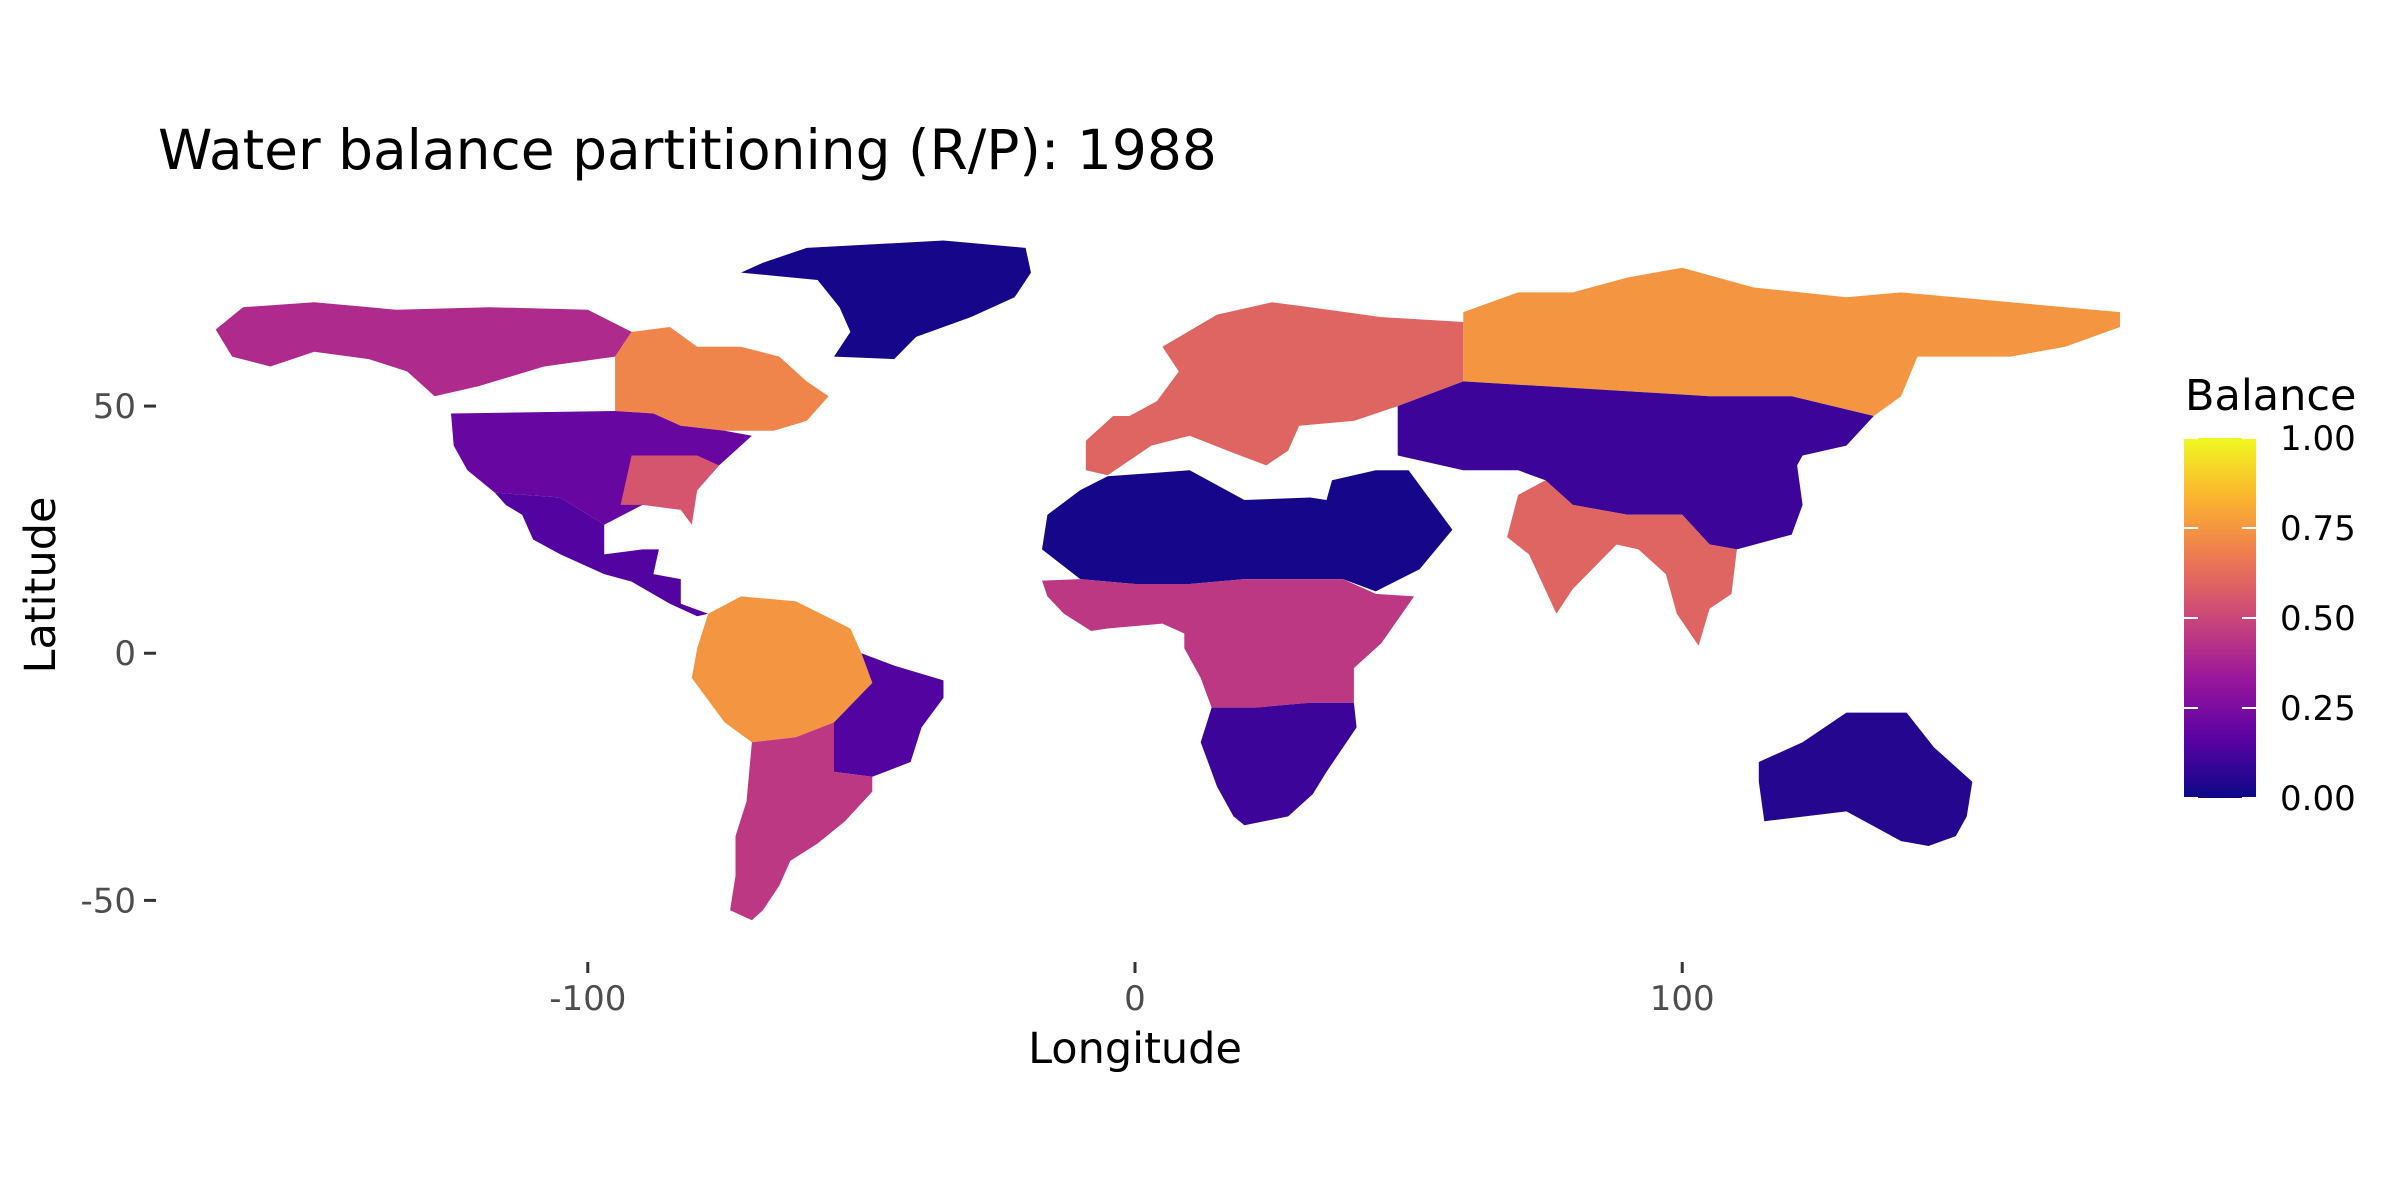  What do you see at coordinates (1682, 999) in the screenshot?
I see `x-tick-label: 100` at bounding box center [1682, 999].